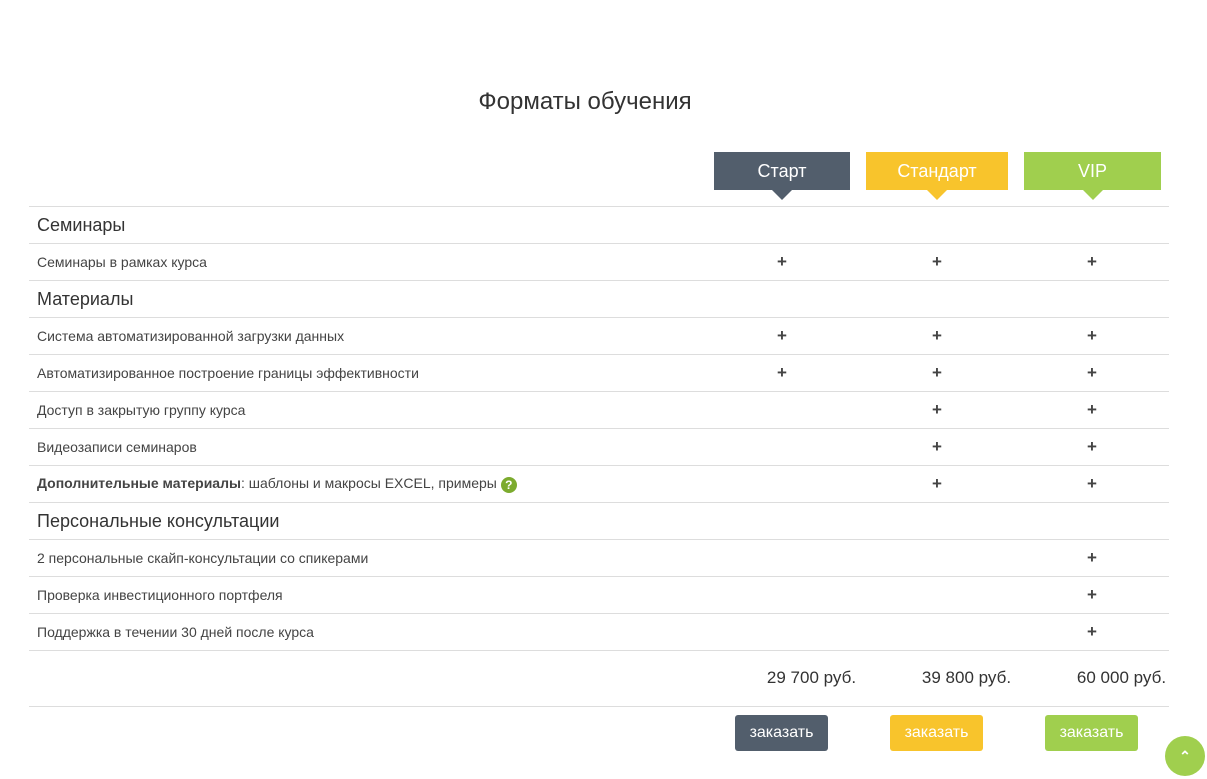 This screenshot has width=1207, height=779. Describe the element at coordinates (175, 632) in the screenshot. I see `row-label-text: Поддержка в течении 30 дней после курса` at that location.